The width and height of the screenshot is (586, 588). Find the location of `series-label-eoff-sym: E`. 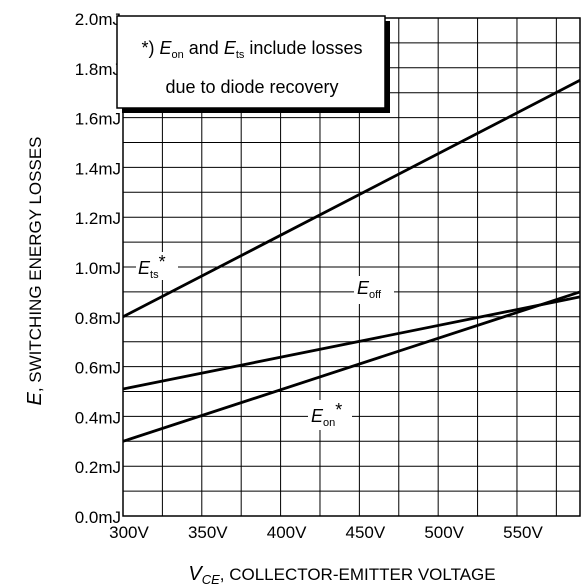

series-label-eoff-sym: E is located at coordinates (363, 288).